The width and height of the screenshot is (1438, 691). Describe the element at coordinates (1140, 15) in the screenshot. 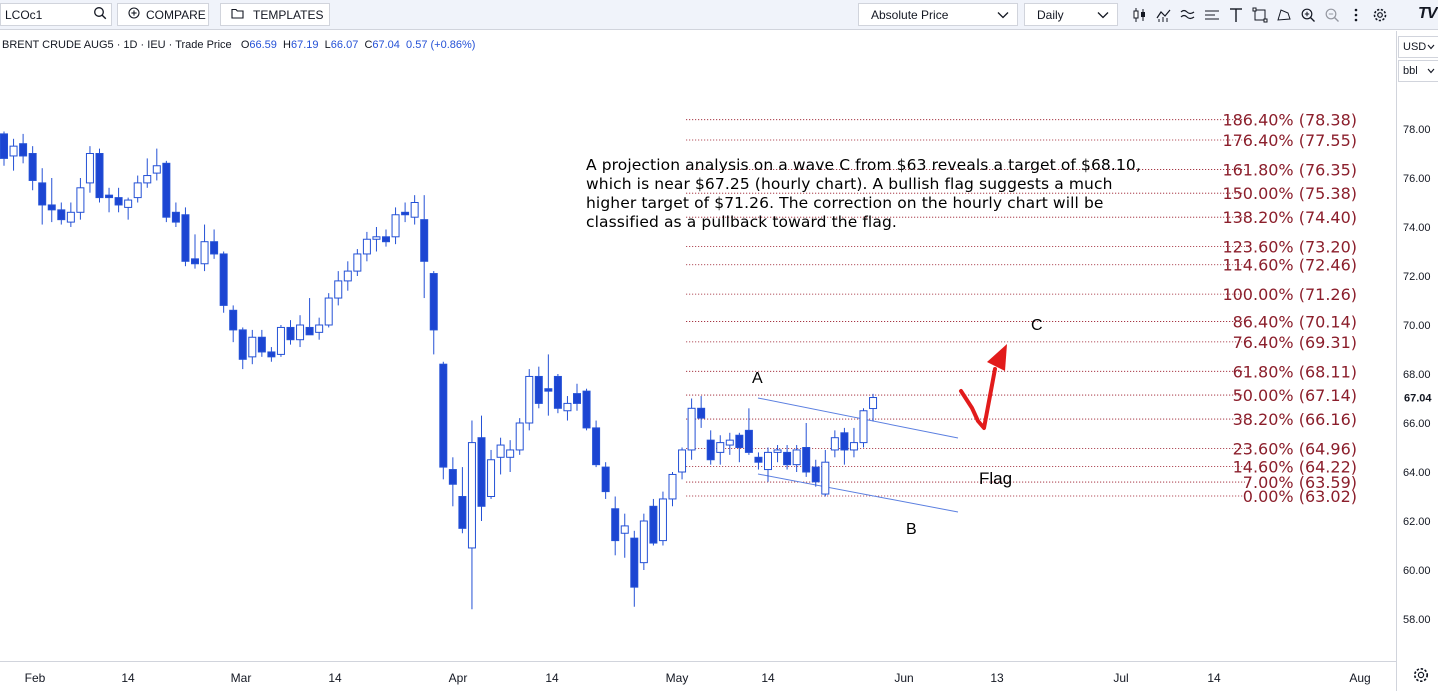

I see `candlestick-chart-type-icon` at that location.